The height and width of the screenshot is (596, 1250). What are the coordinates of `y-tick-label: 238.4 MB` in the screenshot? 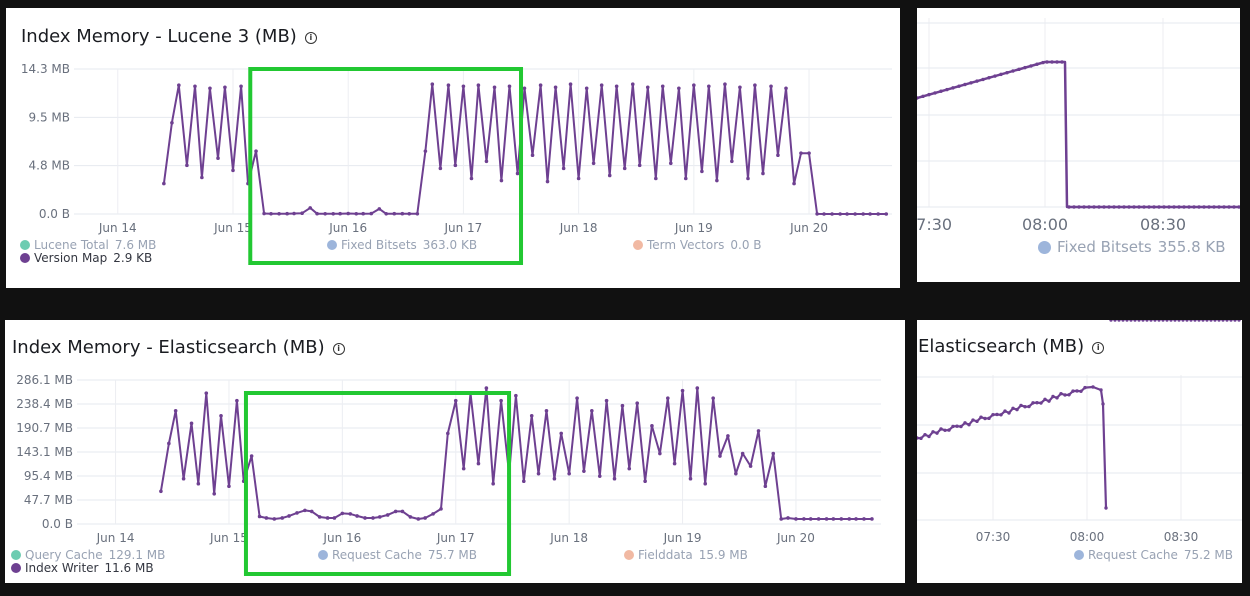 It's located at (44, 404).